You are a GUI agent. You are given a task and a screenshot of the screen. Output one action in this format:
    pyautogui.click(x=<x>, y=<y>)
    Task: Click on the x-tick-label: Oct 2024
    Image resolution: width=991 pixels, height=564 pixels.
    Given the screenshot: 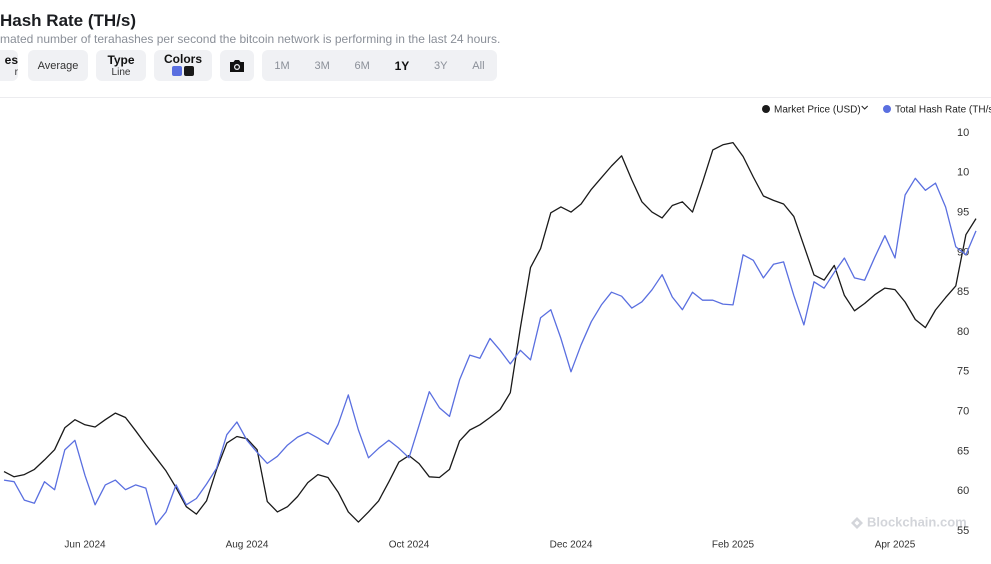 What is the action you would take?
    pyautogui.click(x=409, y=545)
    